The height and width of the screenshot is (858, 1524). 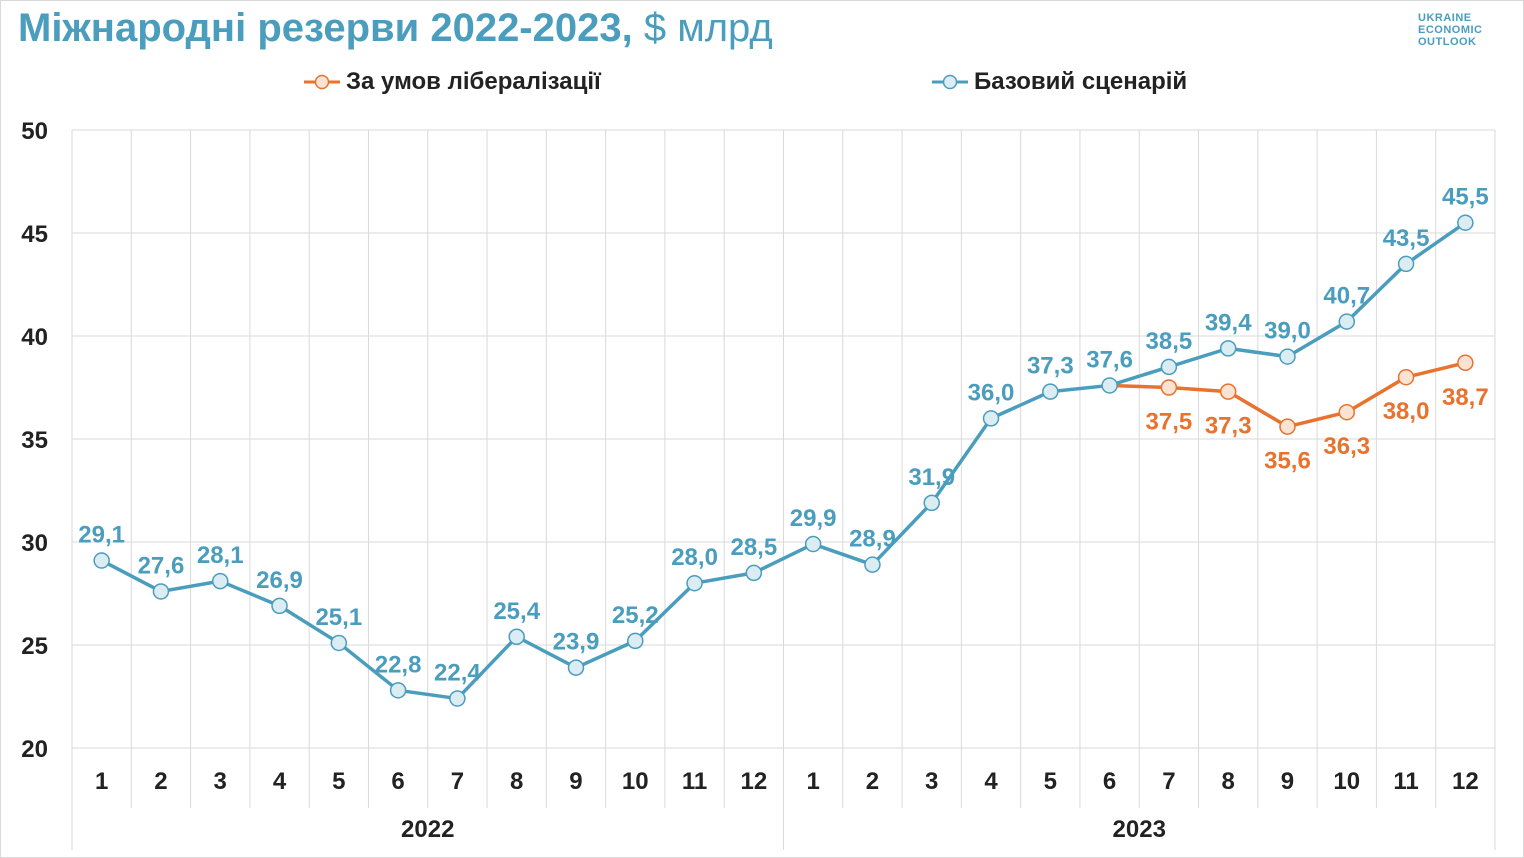 I want to click on y-tick-label: 45, so click(x=34, y=234).